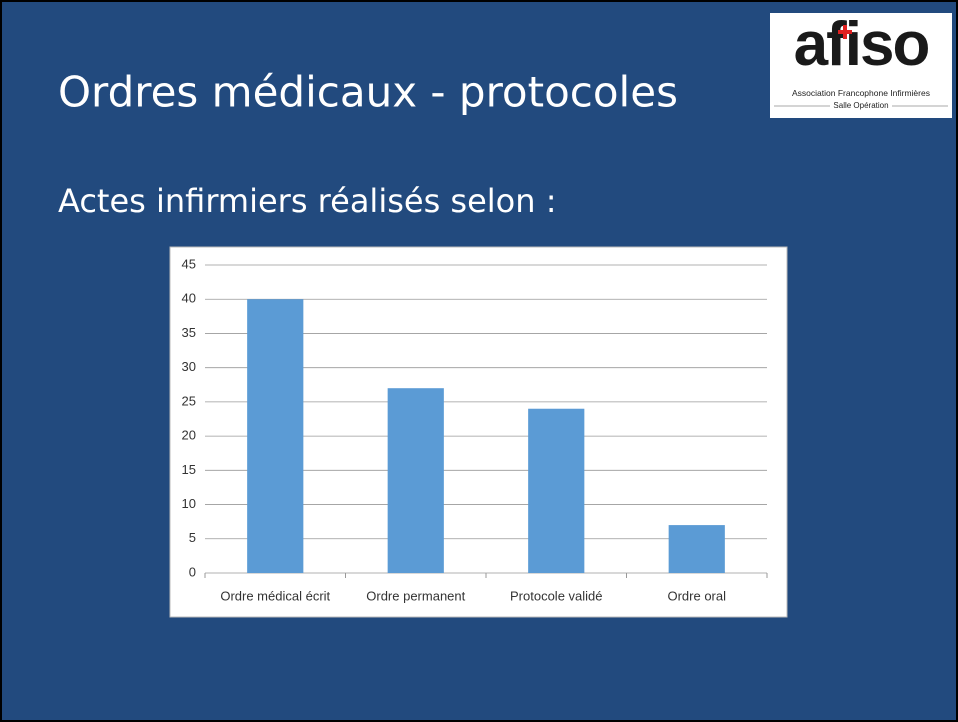 This screenshot has width=958, height=722. What do you see at coordinates (192, 571) in the screenshot?
I see `y-tick-label: 0` at bounding box center [192, 571].